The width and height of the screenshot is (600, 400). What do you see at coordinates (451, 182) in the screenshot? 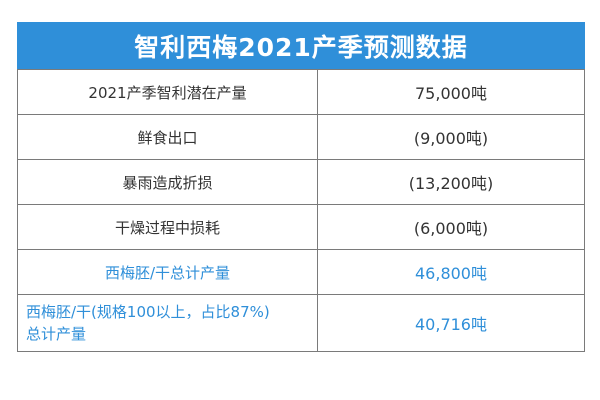
I see `row-value: (13,200吨)` at bounding box center [451, 182].